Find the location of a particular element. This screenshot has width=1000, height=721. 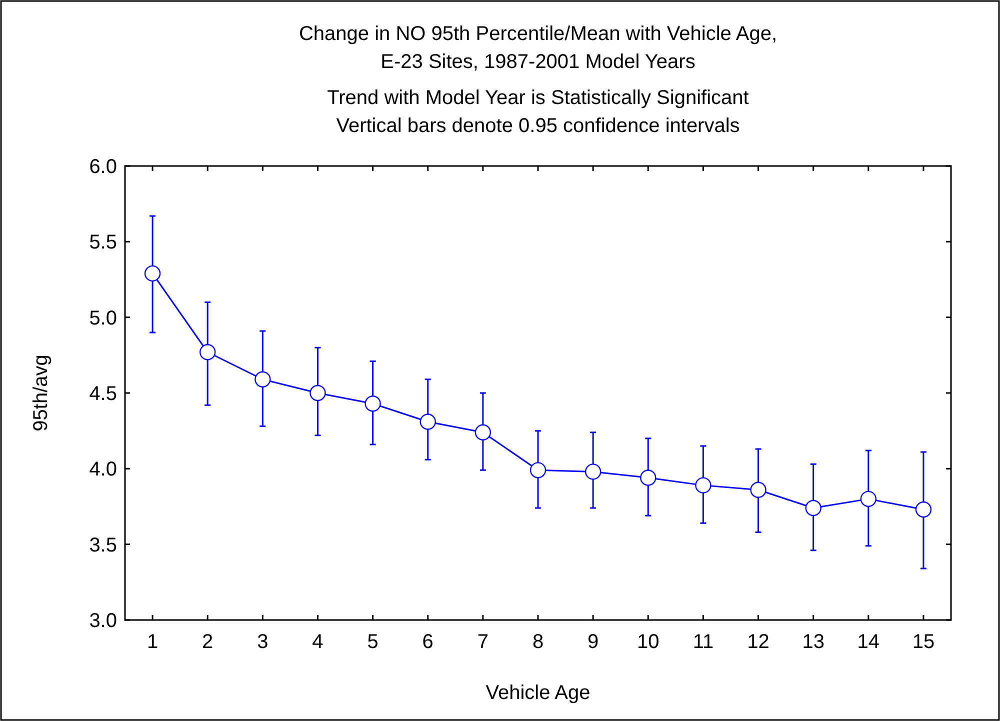

y-tick-label: 5.5 is located at coordinates (103, 243).